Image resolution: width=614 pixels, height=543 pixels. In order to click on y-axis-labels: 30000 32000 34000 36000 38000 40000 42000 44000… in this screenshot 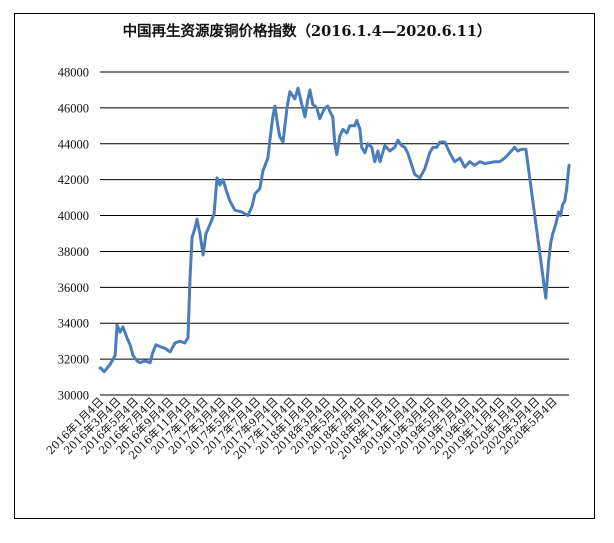, I will do `click(73, 234)`.